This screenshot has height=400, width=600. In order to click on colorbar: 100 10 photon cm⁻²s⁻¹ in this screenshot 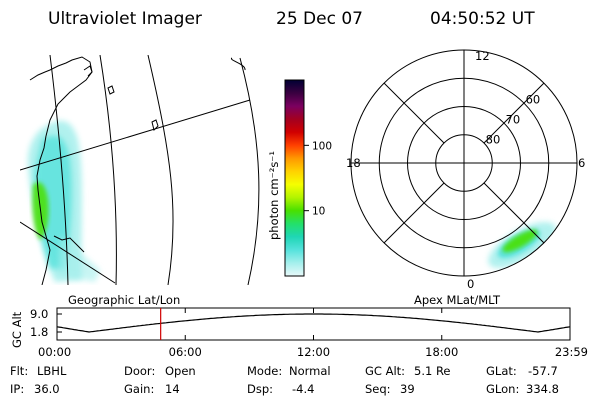, I will do `click(299, 178)`.